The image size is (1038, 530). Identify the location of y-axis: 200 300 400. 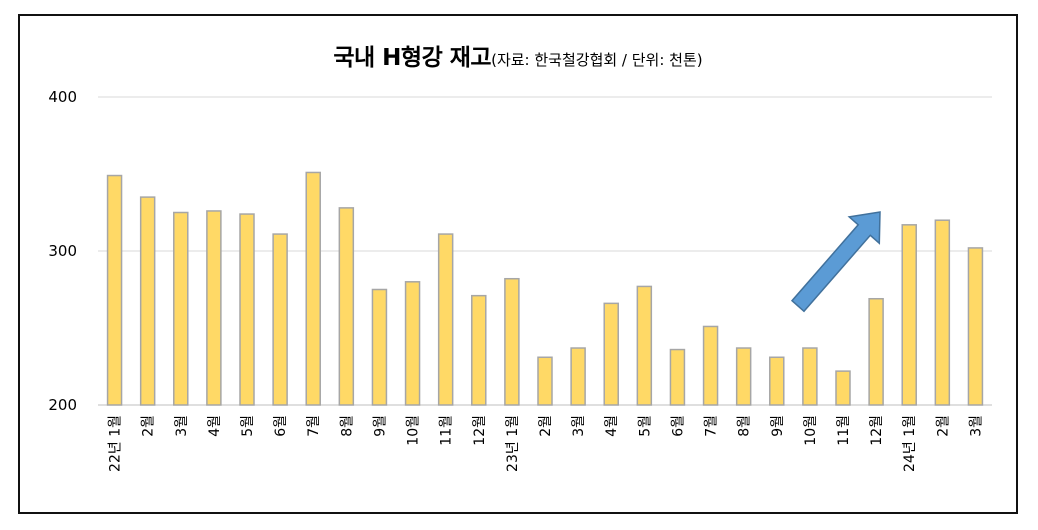
(62, 251).